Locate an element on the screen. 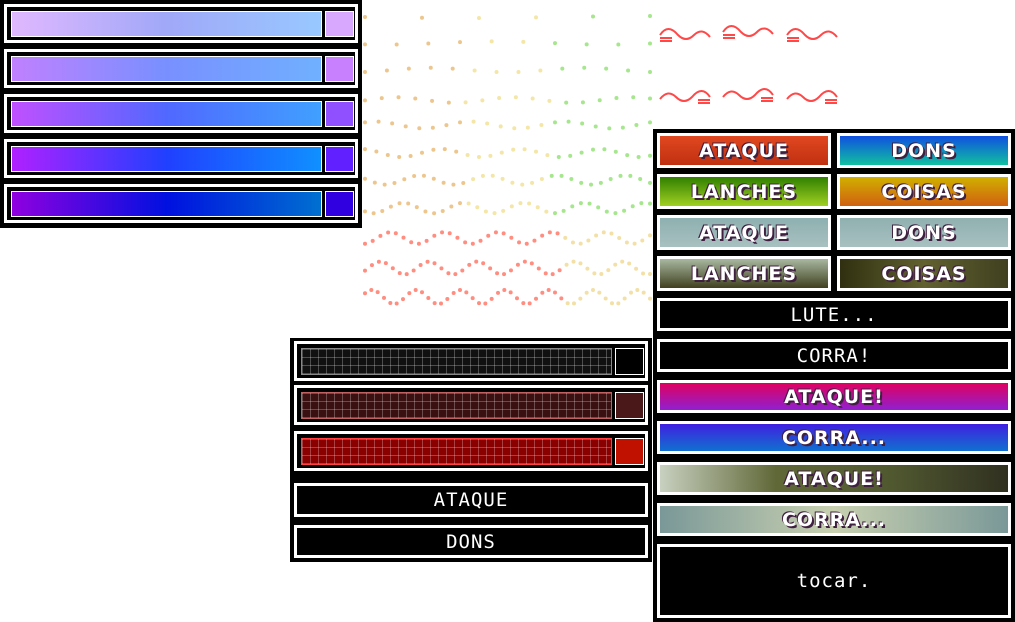 The image size is (1015, 622). button-label: tocar. is located at coordinates (834, 581).